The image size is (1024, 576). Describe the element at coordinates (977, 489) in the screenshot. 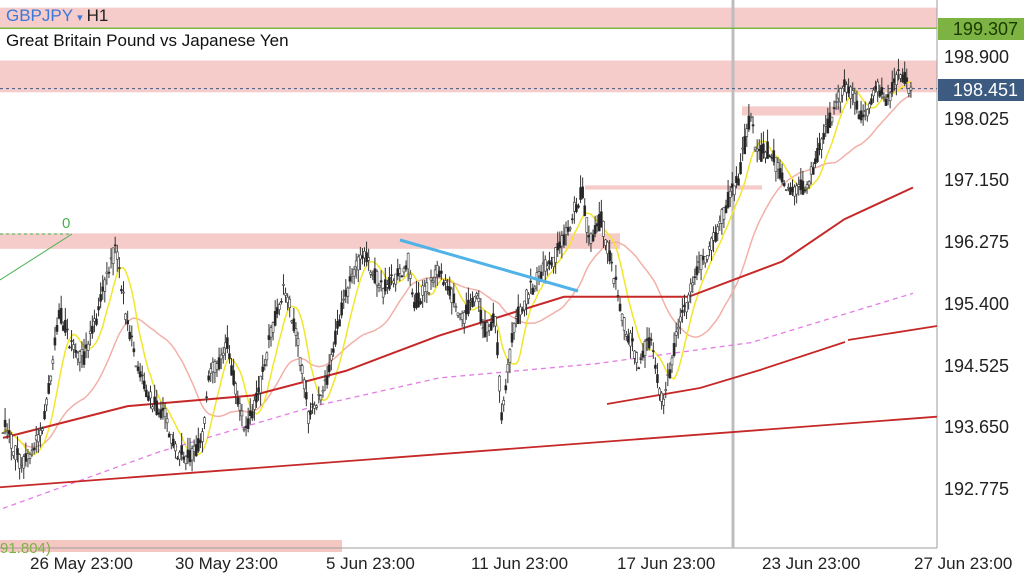

I see `price-tick-label: 192.775` at that location.